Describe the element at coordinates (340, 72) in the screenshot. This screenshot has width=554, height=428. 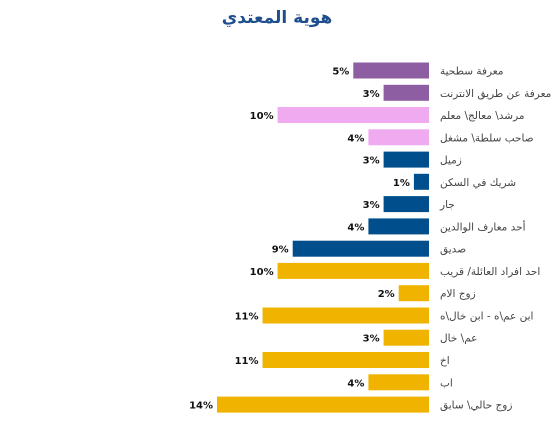
I see `data-label: 5%` at that location.